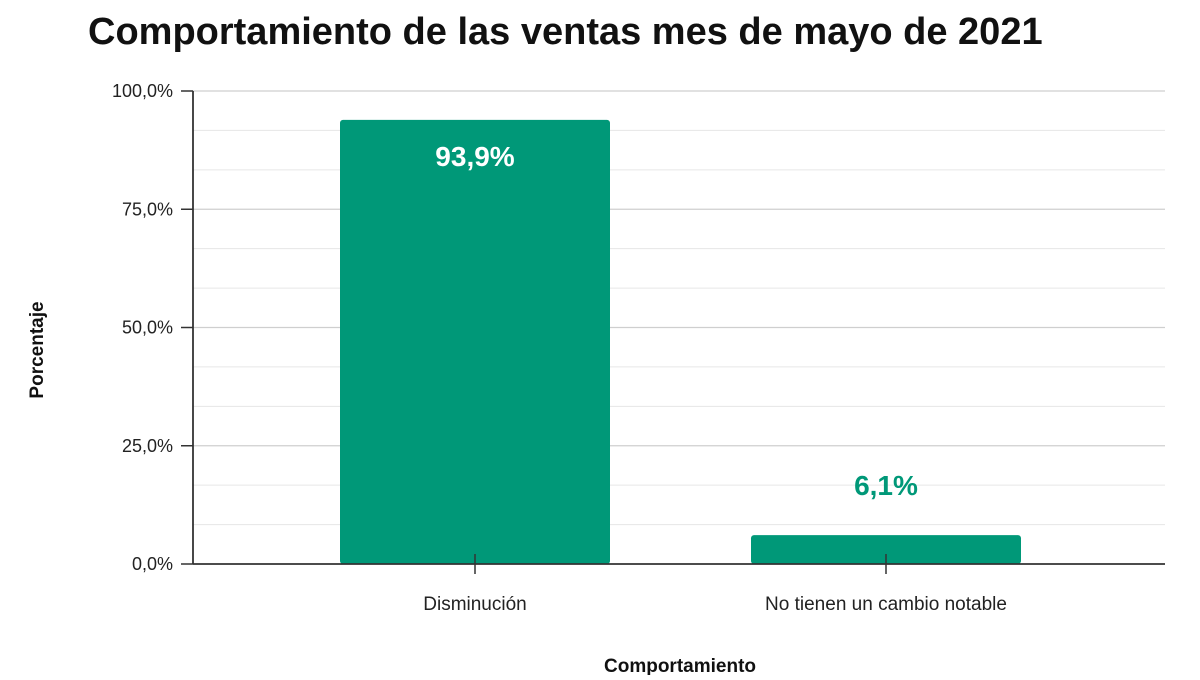 This screenshot has height=680, width=1200. I want to click on x-category-labels: Disminución No tienen un cambio notable, so click(715, 604).